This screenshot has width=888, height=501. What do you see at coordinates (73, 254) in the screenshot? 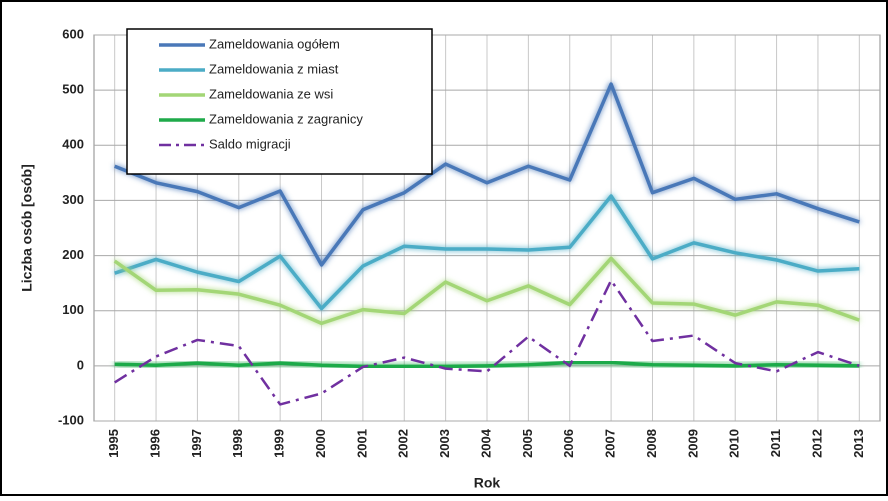
I see `y-tick-label: 200` at bounding box center [73, 254].